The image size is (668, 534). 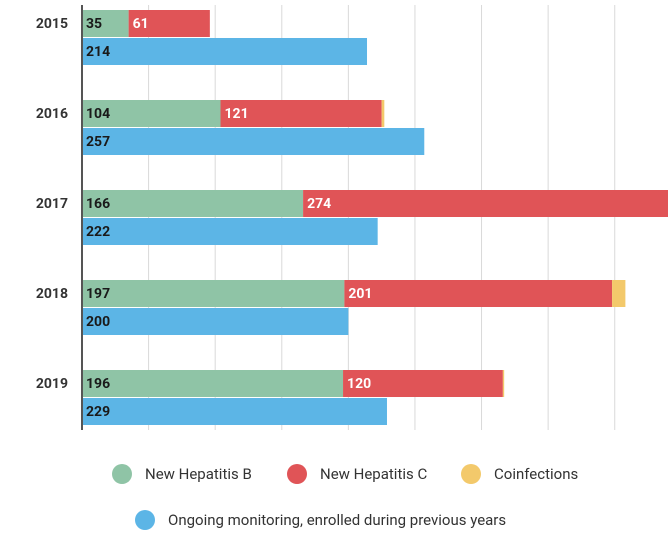 I want to click on data-label: 229, so click(x=98, y=412).